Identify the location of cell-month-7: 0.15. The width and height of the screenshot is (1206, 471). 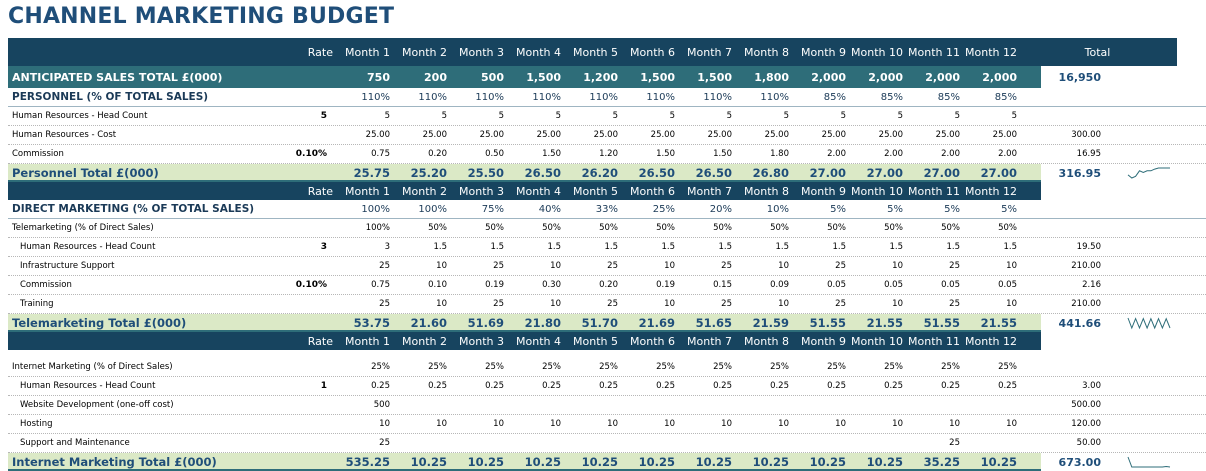
(722, 285).